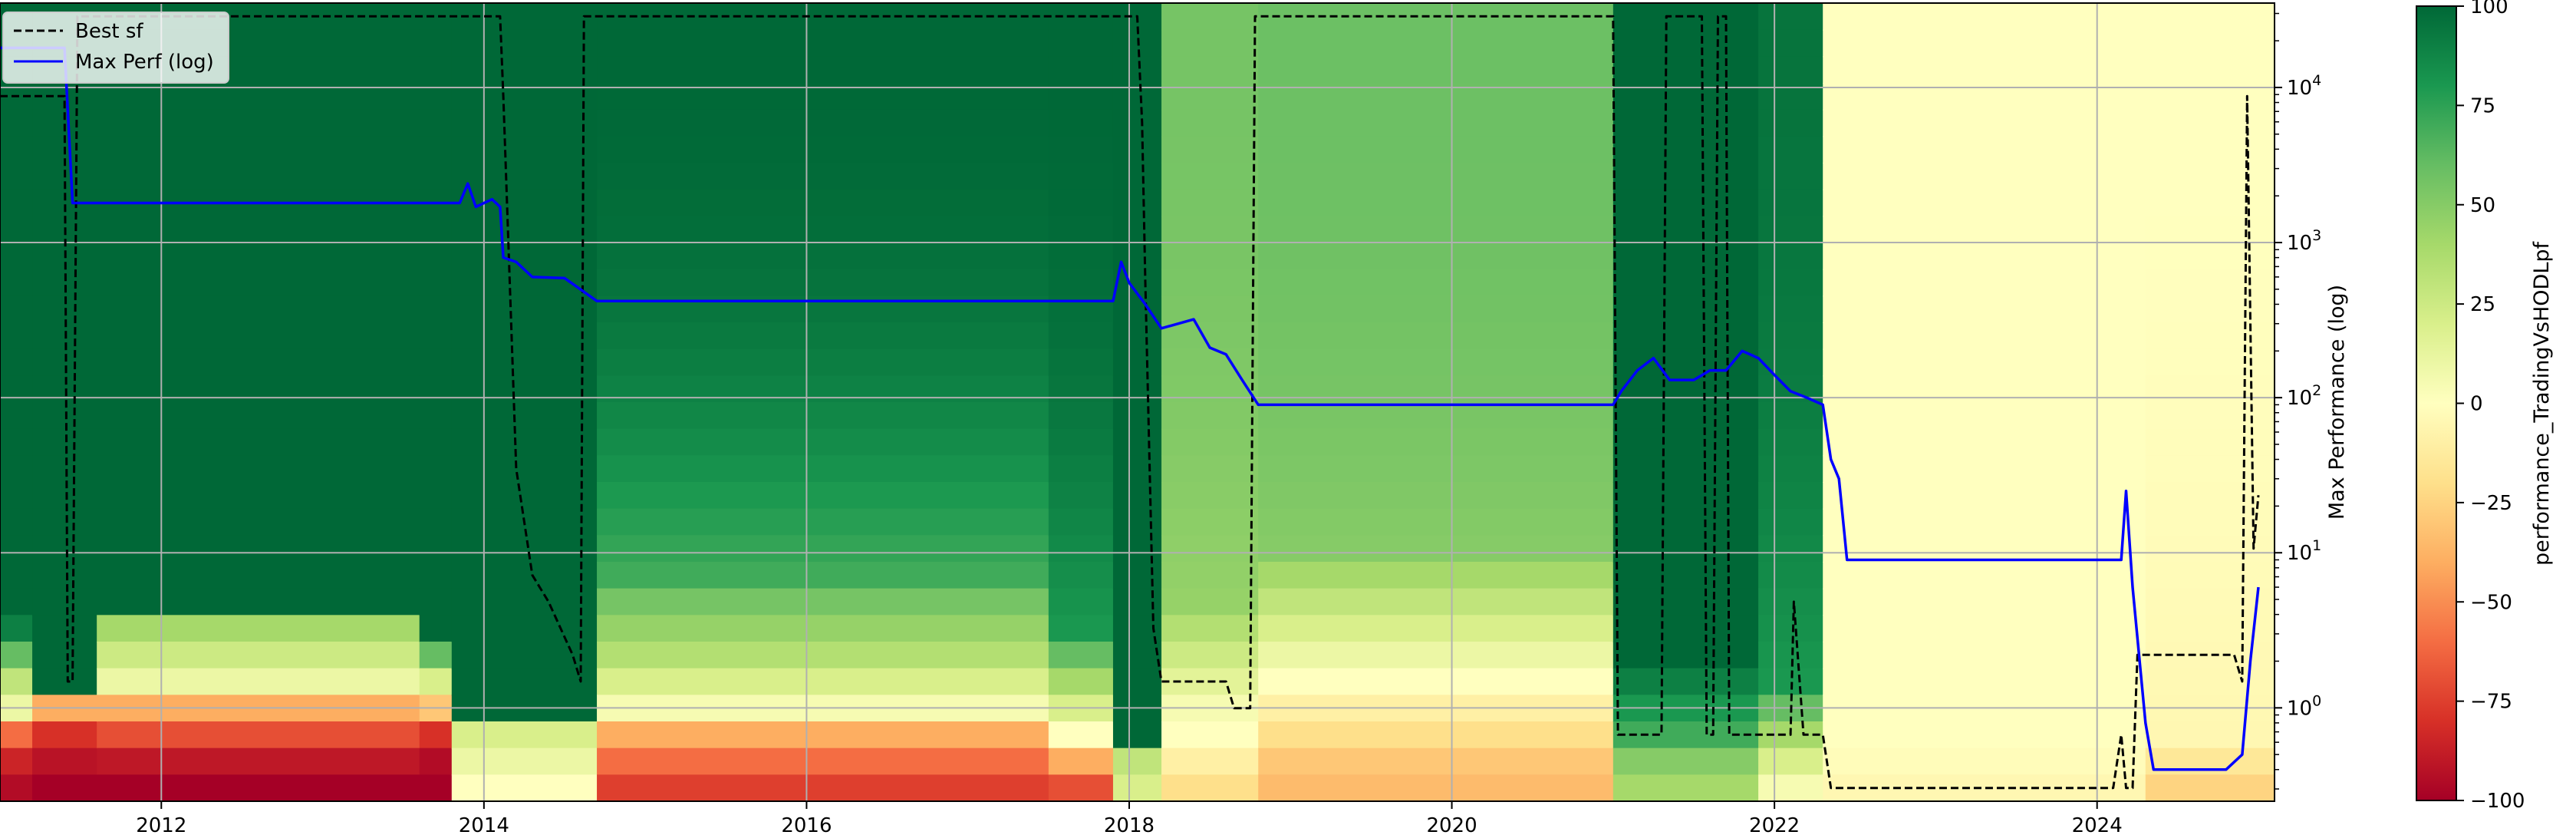 The image size is (2576, 835). I want to click on x-tick-label: 2016, so click(806, 824).